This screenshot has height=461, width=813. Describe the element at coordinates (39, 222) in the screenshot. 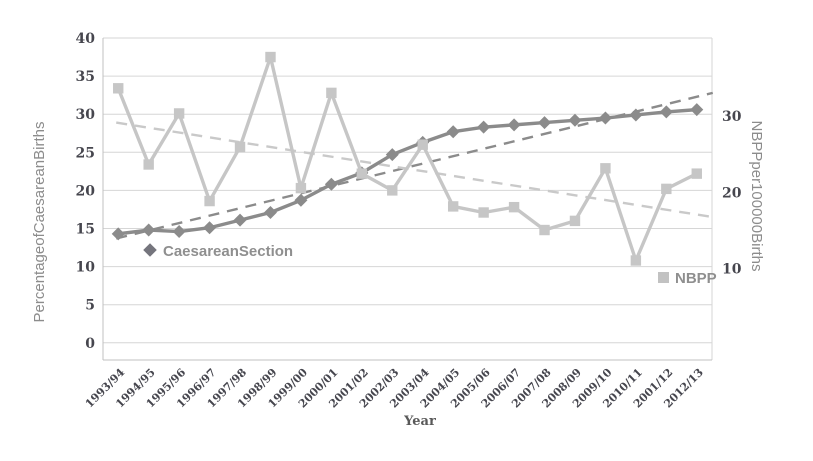

I see `left-axis-title: PercentageofCaesareanBirths` at that location.